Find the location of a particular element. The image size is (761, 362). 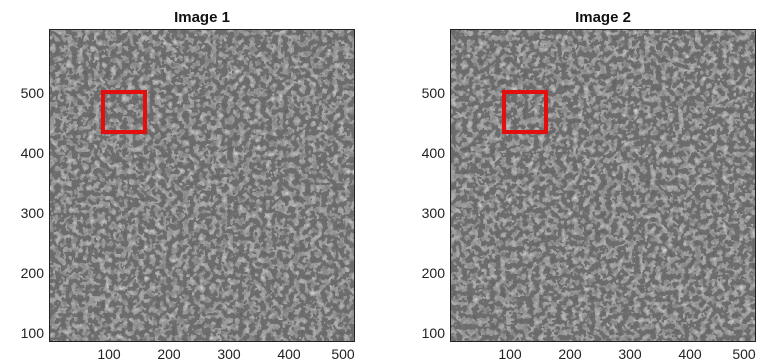

panel-title: Image 1 is located at coordinates (202, 17).